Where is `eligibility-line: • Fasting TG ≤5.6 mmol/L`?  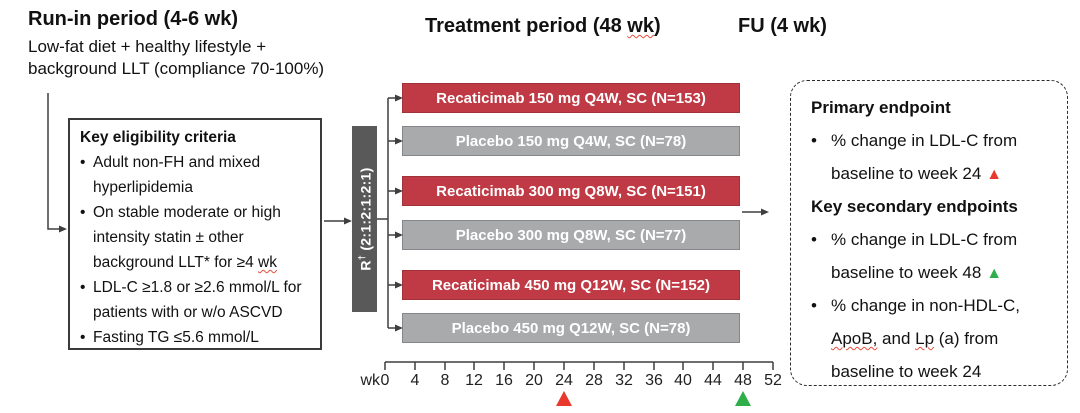 eligibility-line: • Fasting TG ≤5.6 mmol/L is located at coordinates (197, 337).